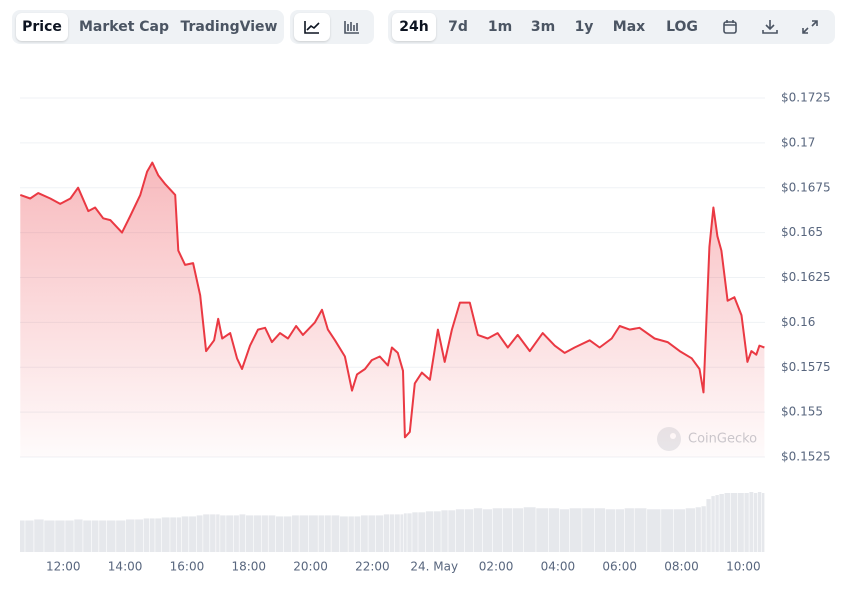 The width and height of the screenshot is (850, 593). Describe the element at coordinates (707, 439) in the screenshot. I see `watermark: CoinGecko` at that location.